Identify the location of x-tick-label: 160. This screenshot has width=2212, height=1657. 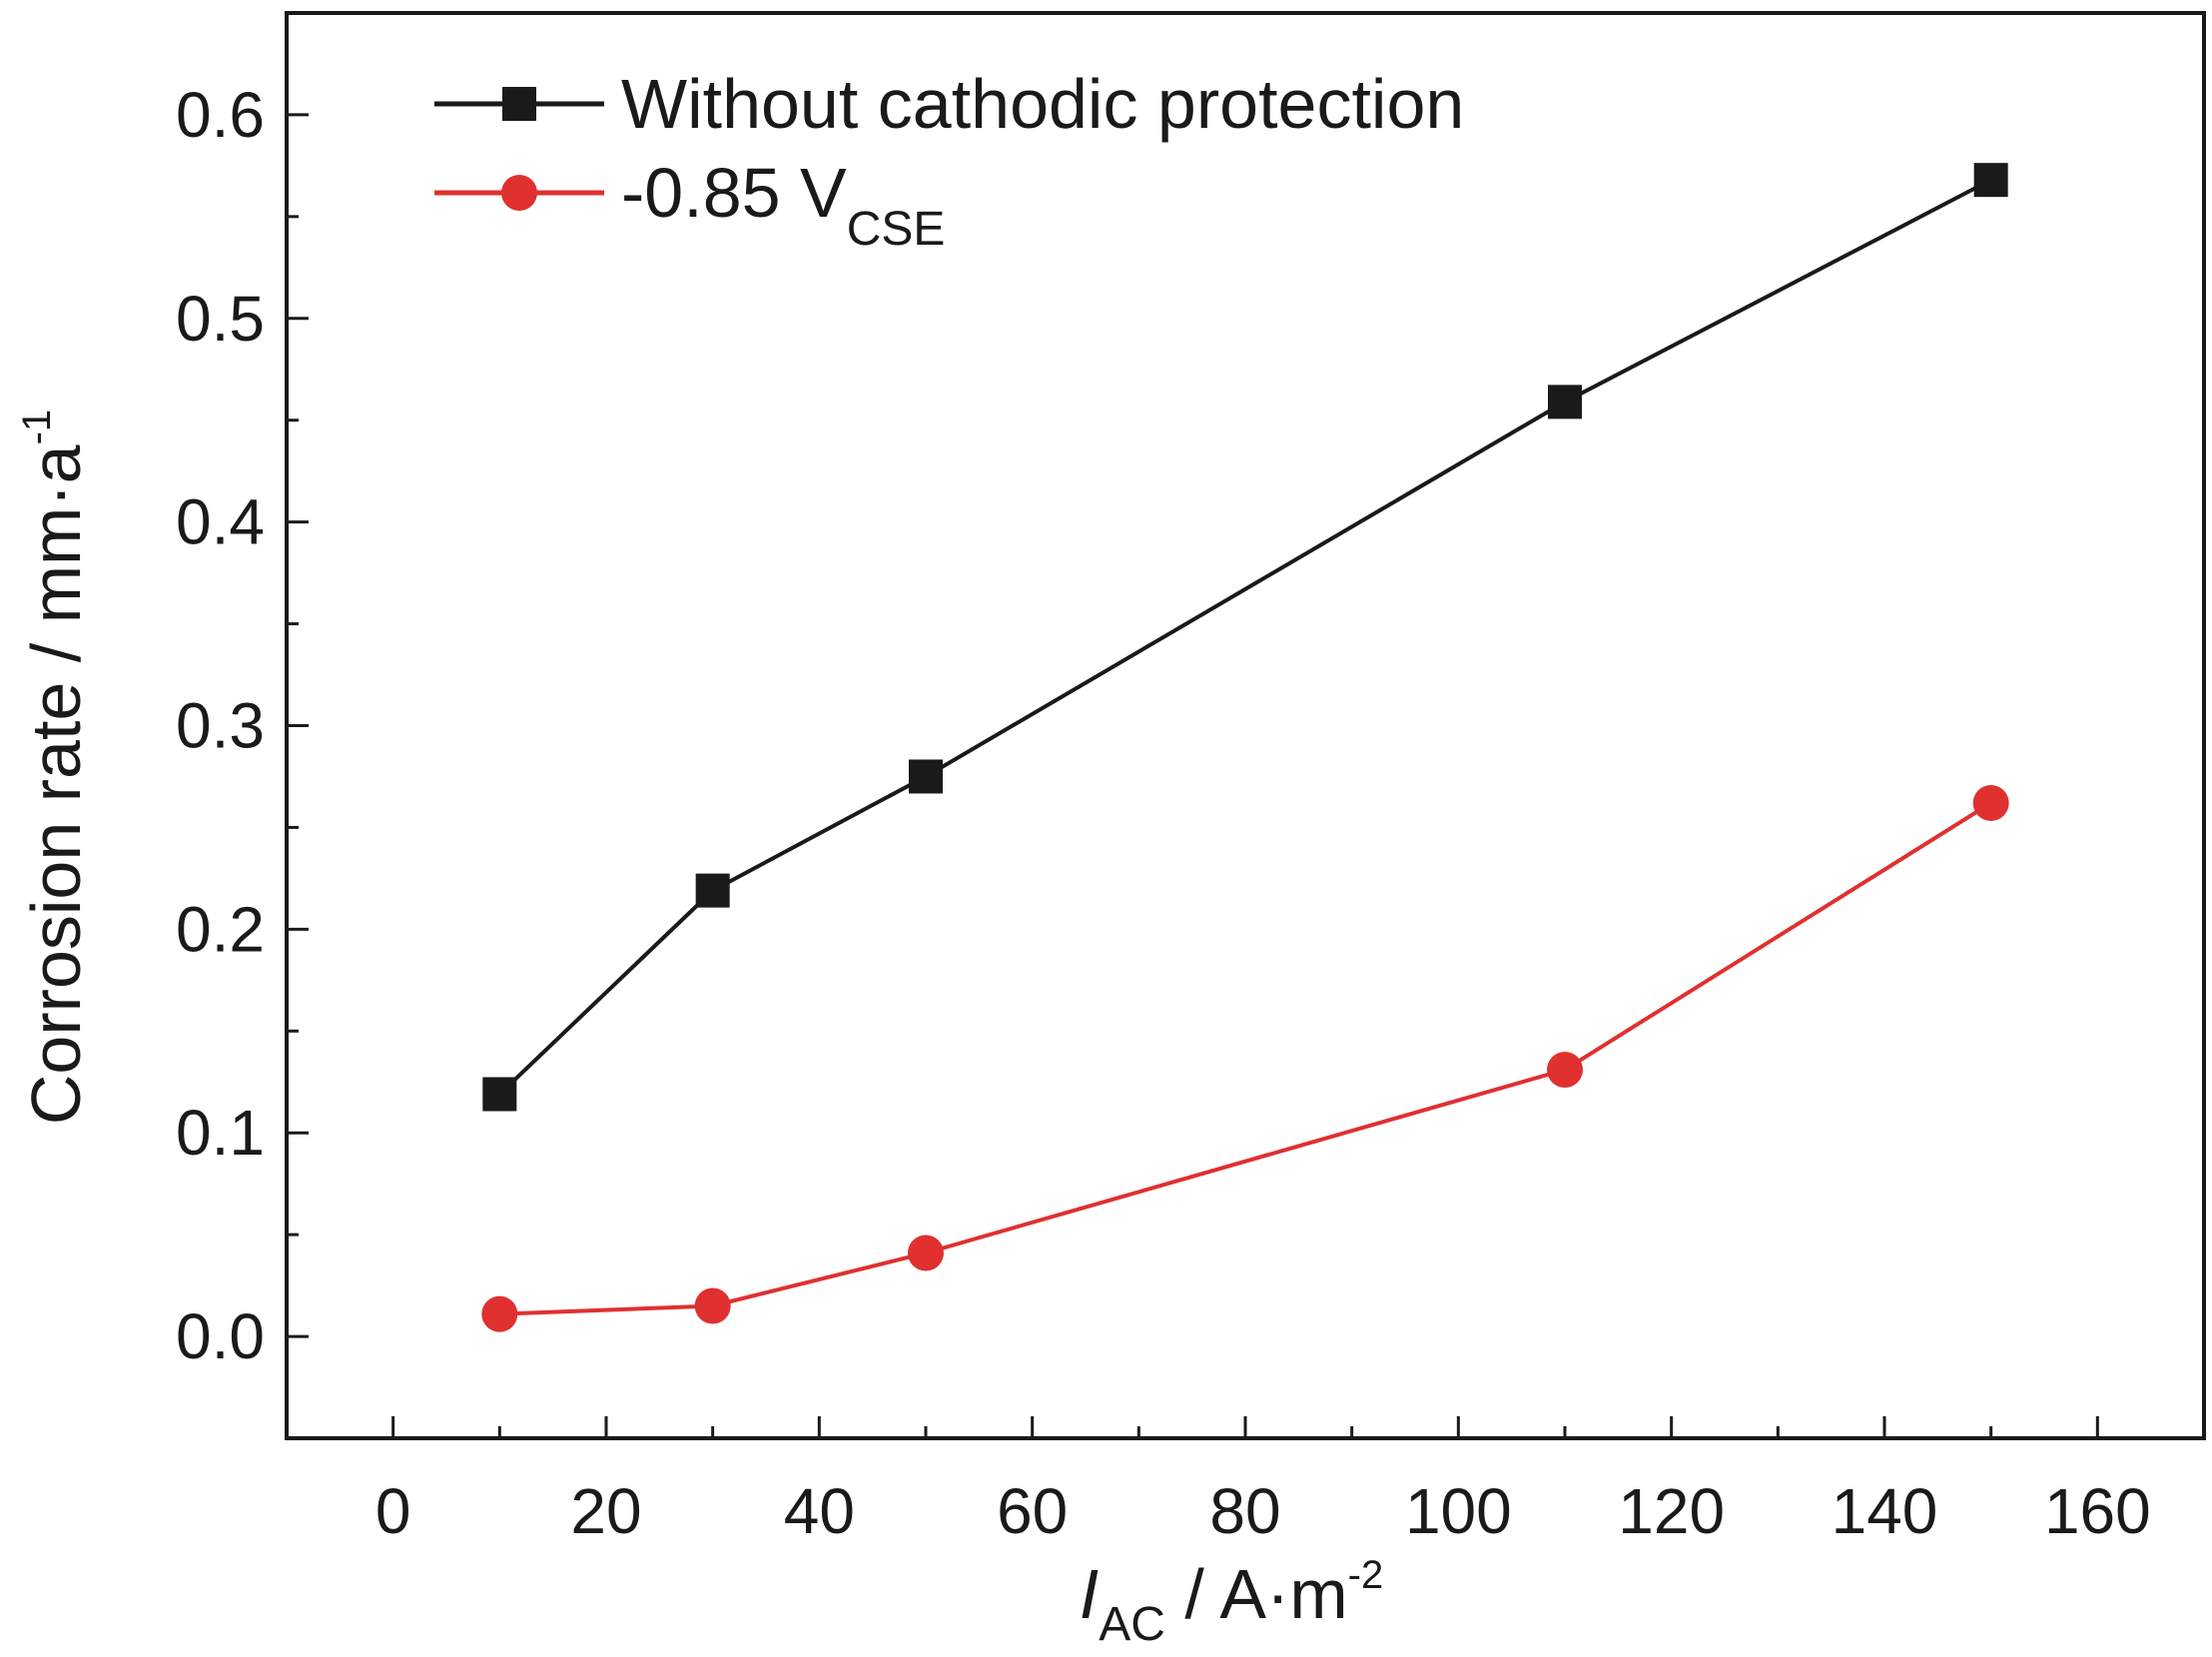
(2097, 1511).